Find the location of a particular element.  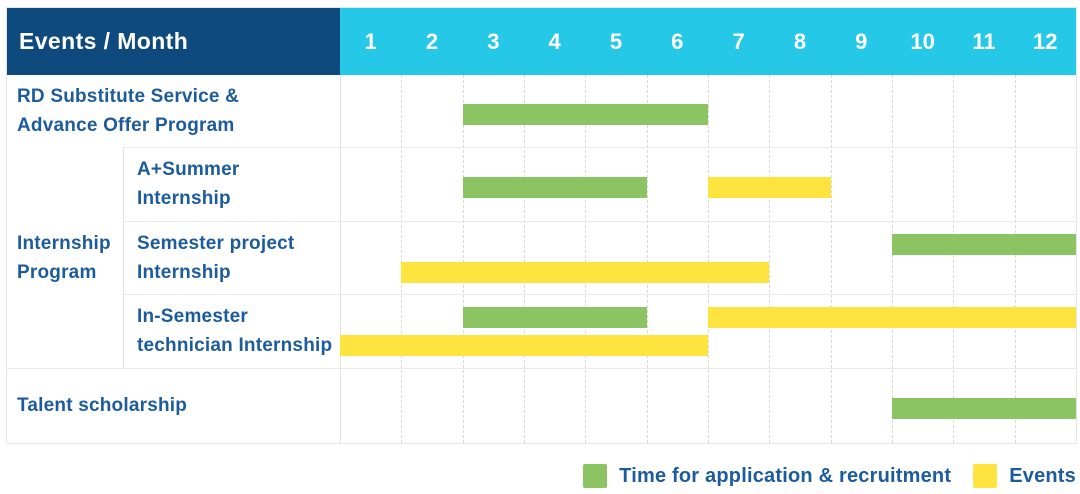

month-header-cell: 11 is located at coordinates (984, 41).